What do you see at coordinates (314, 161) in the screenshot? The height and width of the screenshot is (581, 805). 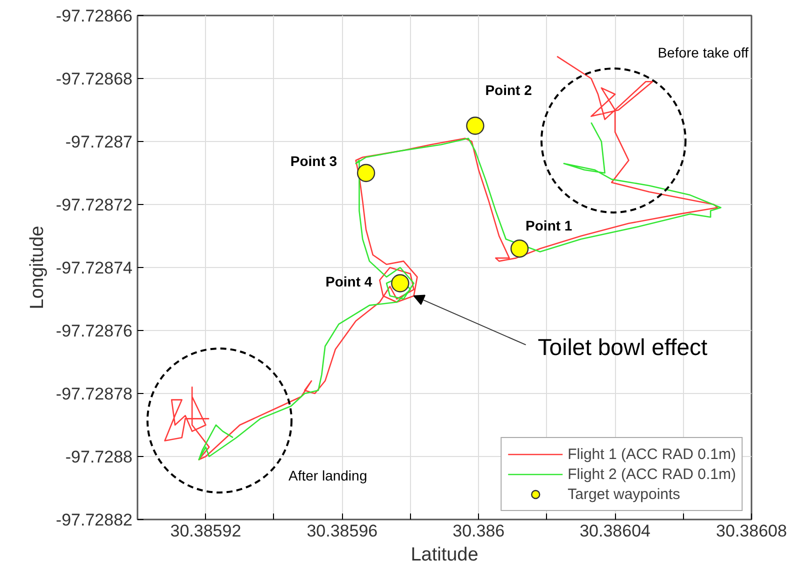 I see `annotation: Point 3` at bounding box center [314, 161].